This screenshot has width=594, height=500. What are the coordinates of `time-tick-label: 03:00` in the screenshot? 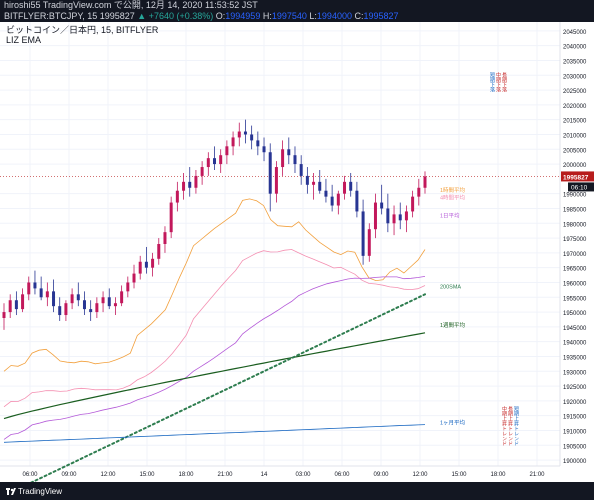 It's located at (303, 475).